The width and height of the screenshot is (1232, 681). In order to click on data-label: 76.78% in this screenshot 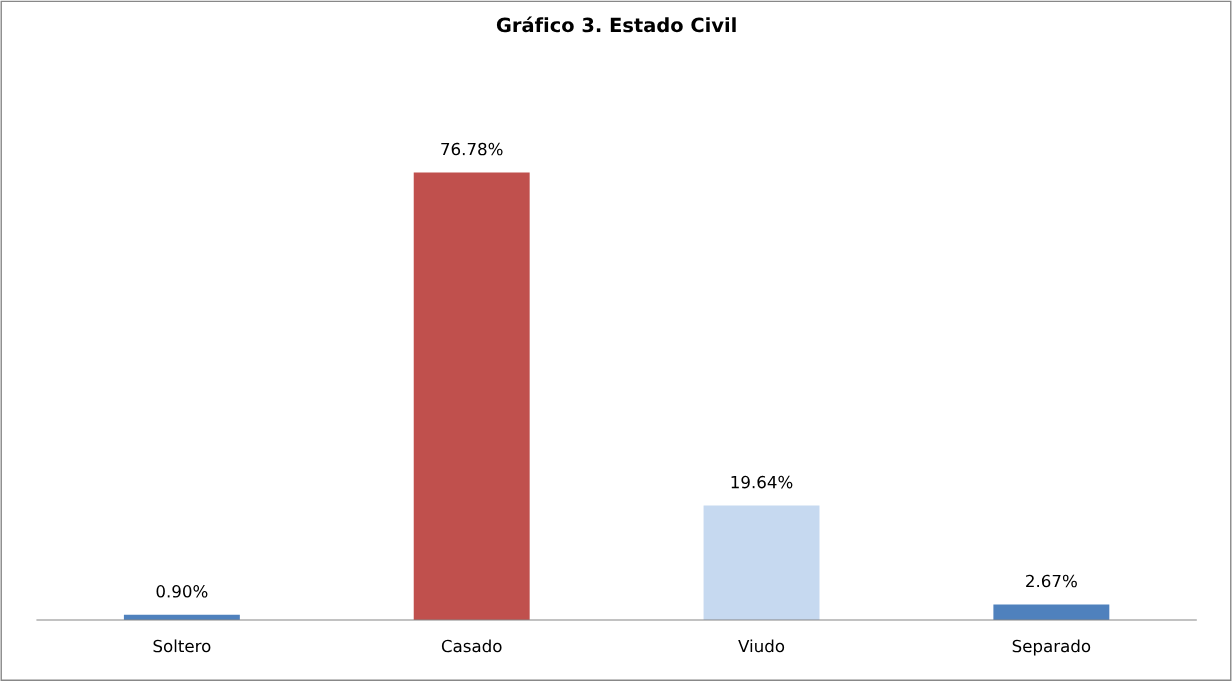, I will do `click(472, 149)`.